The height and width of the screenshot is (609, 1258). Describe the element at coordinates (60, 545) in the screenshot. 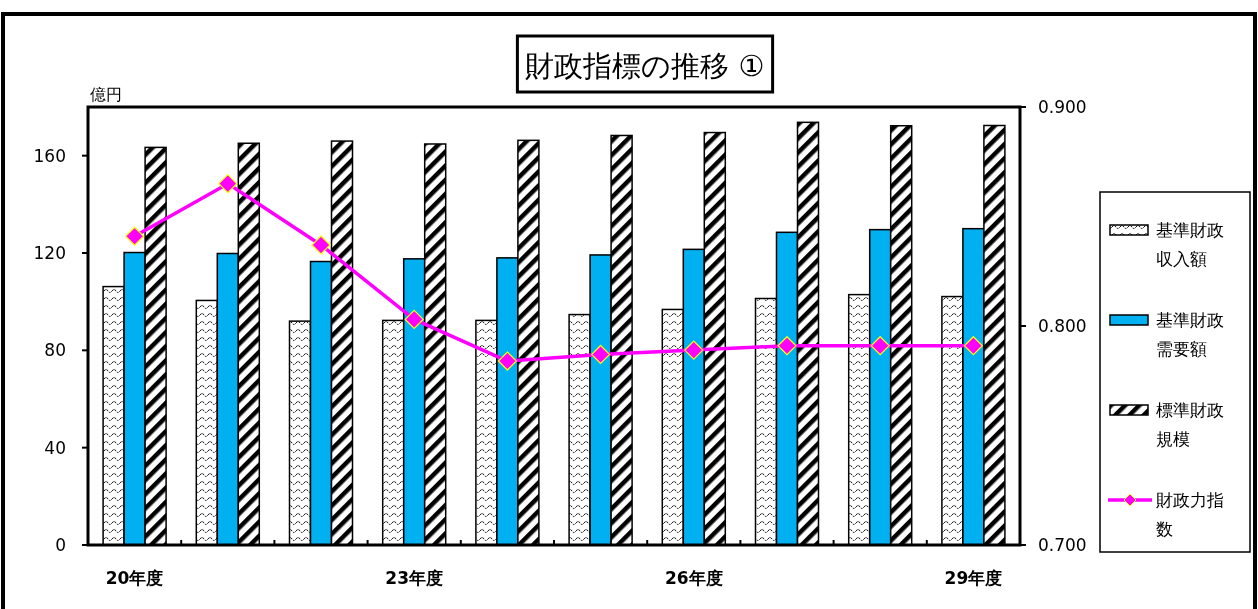

I see `y-tick-label: 0` at that location.